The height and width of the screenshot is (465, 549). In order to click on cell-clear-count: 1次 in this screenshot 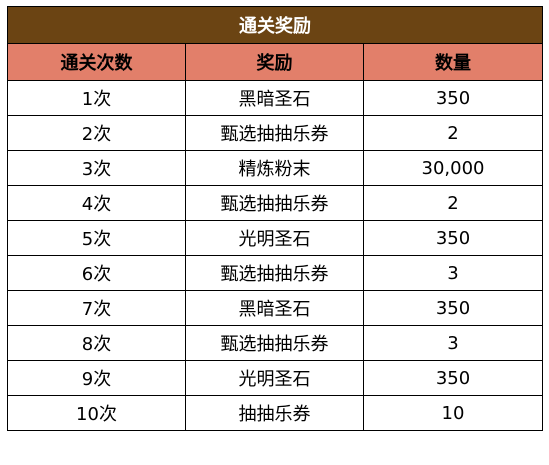, I will do `click(96, 98)`.